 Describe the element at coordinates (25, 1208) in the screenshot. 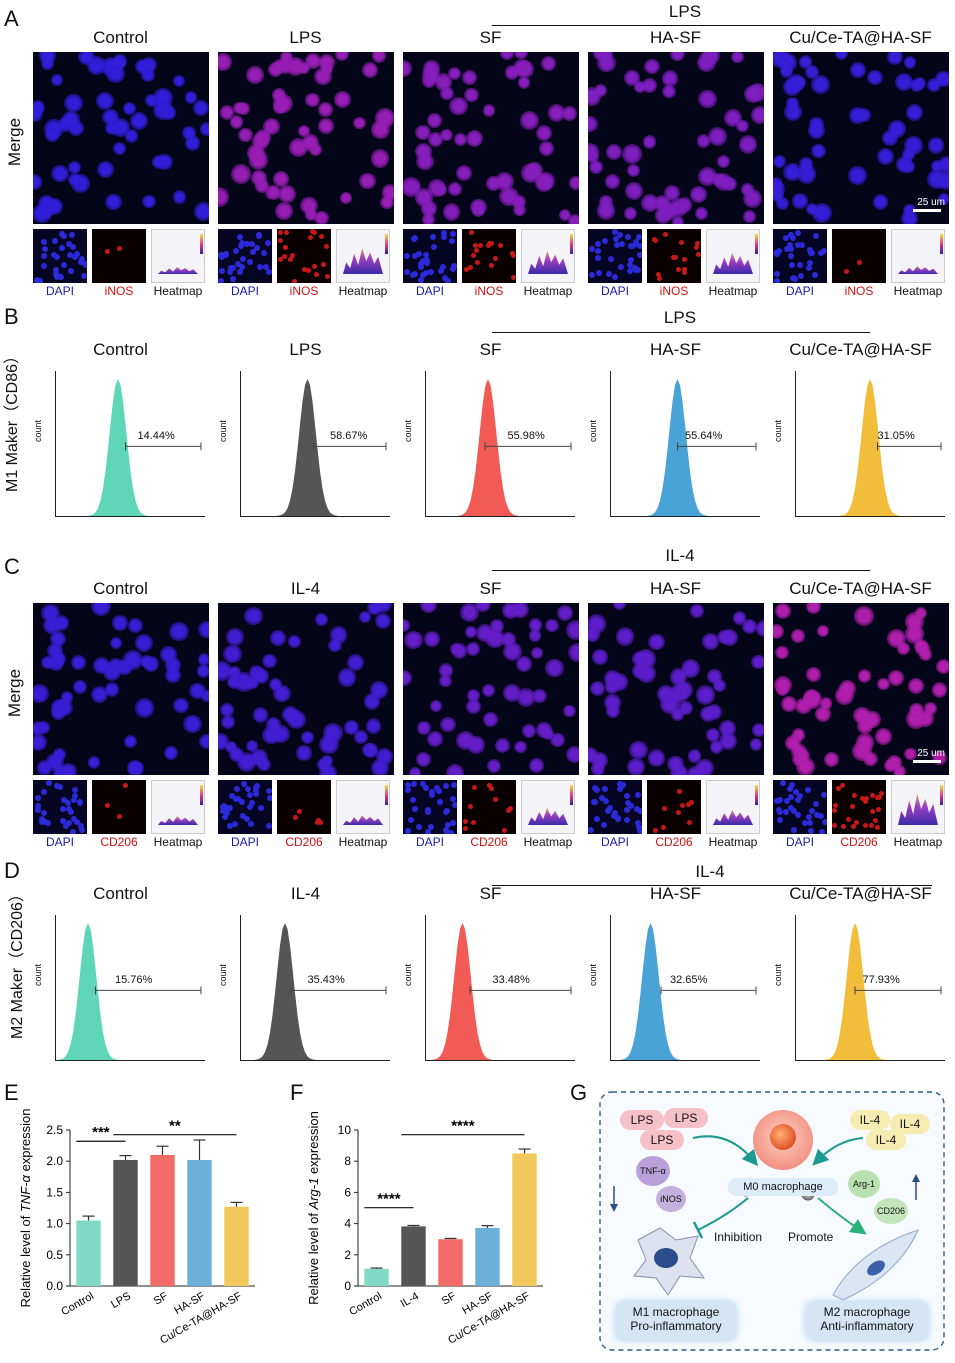

I see `chart-E-ylabel: Relative level of TNF-α expression` at that location.